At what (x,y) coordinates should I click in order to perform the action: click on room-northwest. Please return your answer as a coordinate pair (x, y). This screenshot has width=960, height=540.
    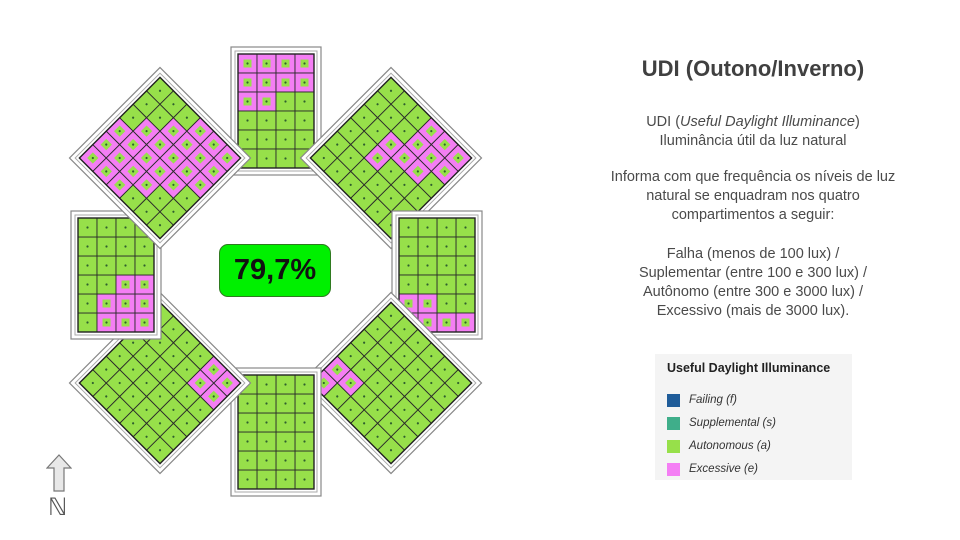
    Looking at the image, I should click on (160, 158).